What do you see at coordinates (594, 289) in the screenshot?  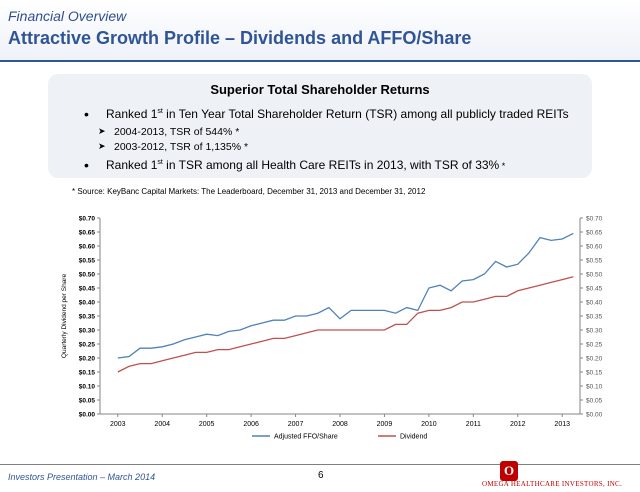 I see `y-tick-label-right: $0.45` at bounding box center [594, 289].